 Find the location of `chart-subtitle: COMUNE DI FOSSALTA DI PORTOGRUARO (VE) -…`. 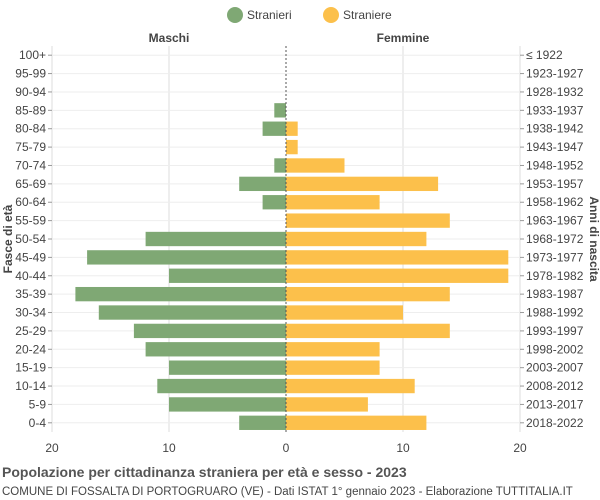

chart-subtitle: COMUNE DI FOSSALTA DI PORTOGRUARO (VE) -… is located at coordinates (287, 492).